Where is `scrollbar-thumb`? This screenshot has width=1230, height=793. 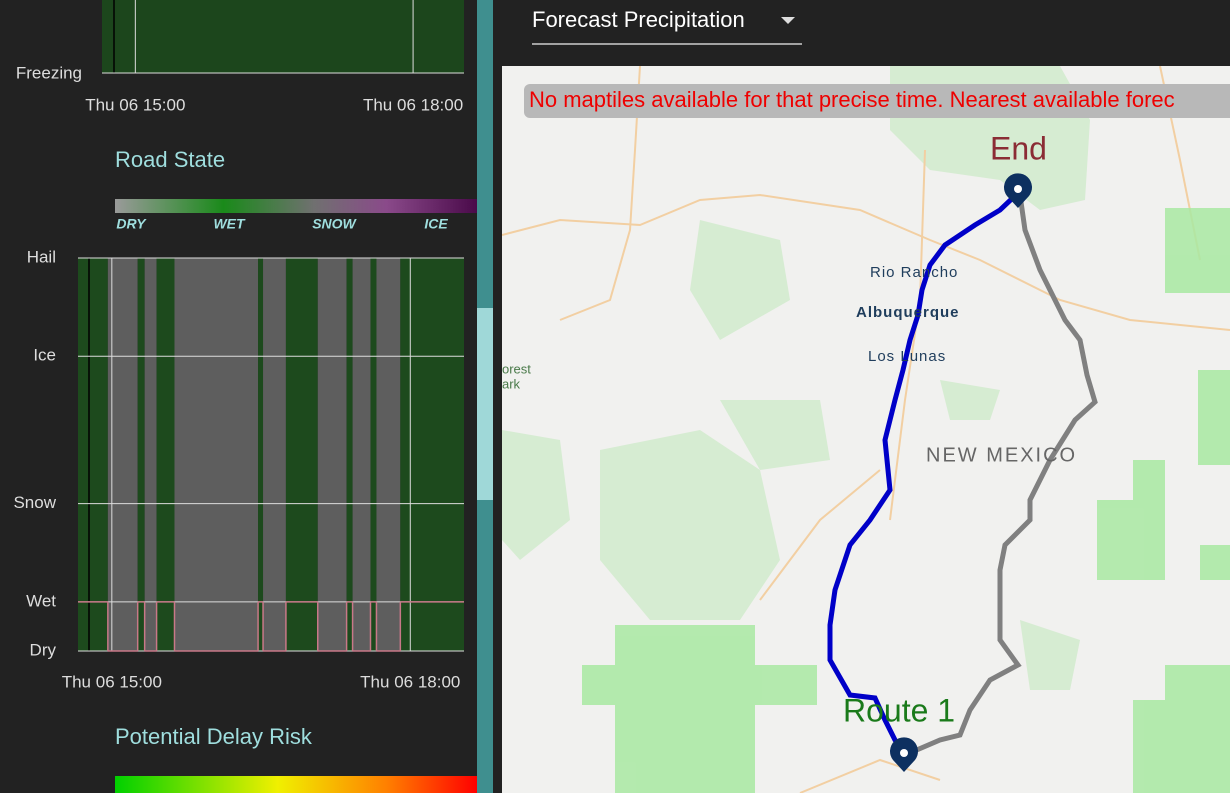
scrollbar-thumb is located at coordinates (485, 404).